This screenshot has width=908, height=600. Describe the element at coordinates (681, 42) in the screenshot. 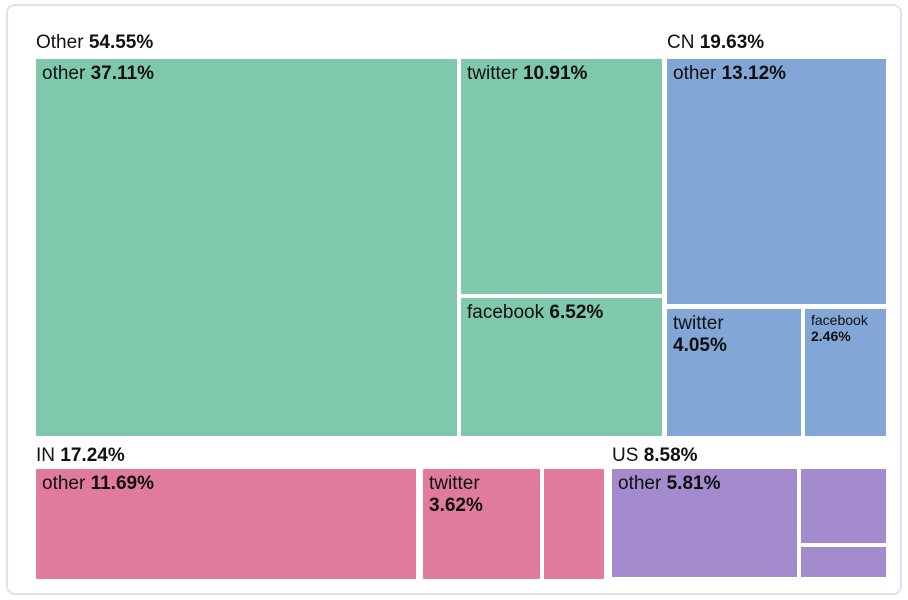

I see `group-name: CN` at that location.